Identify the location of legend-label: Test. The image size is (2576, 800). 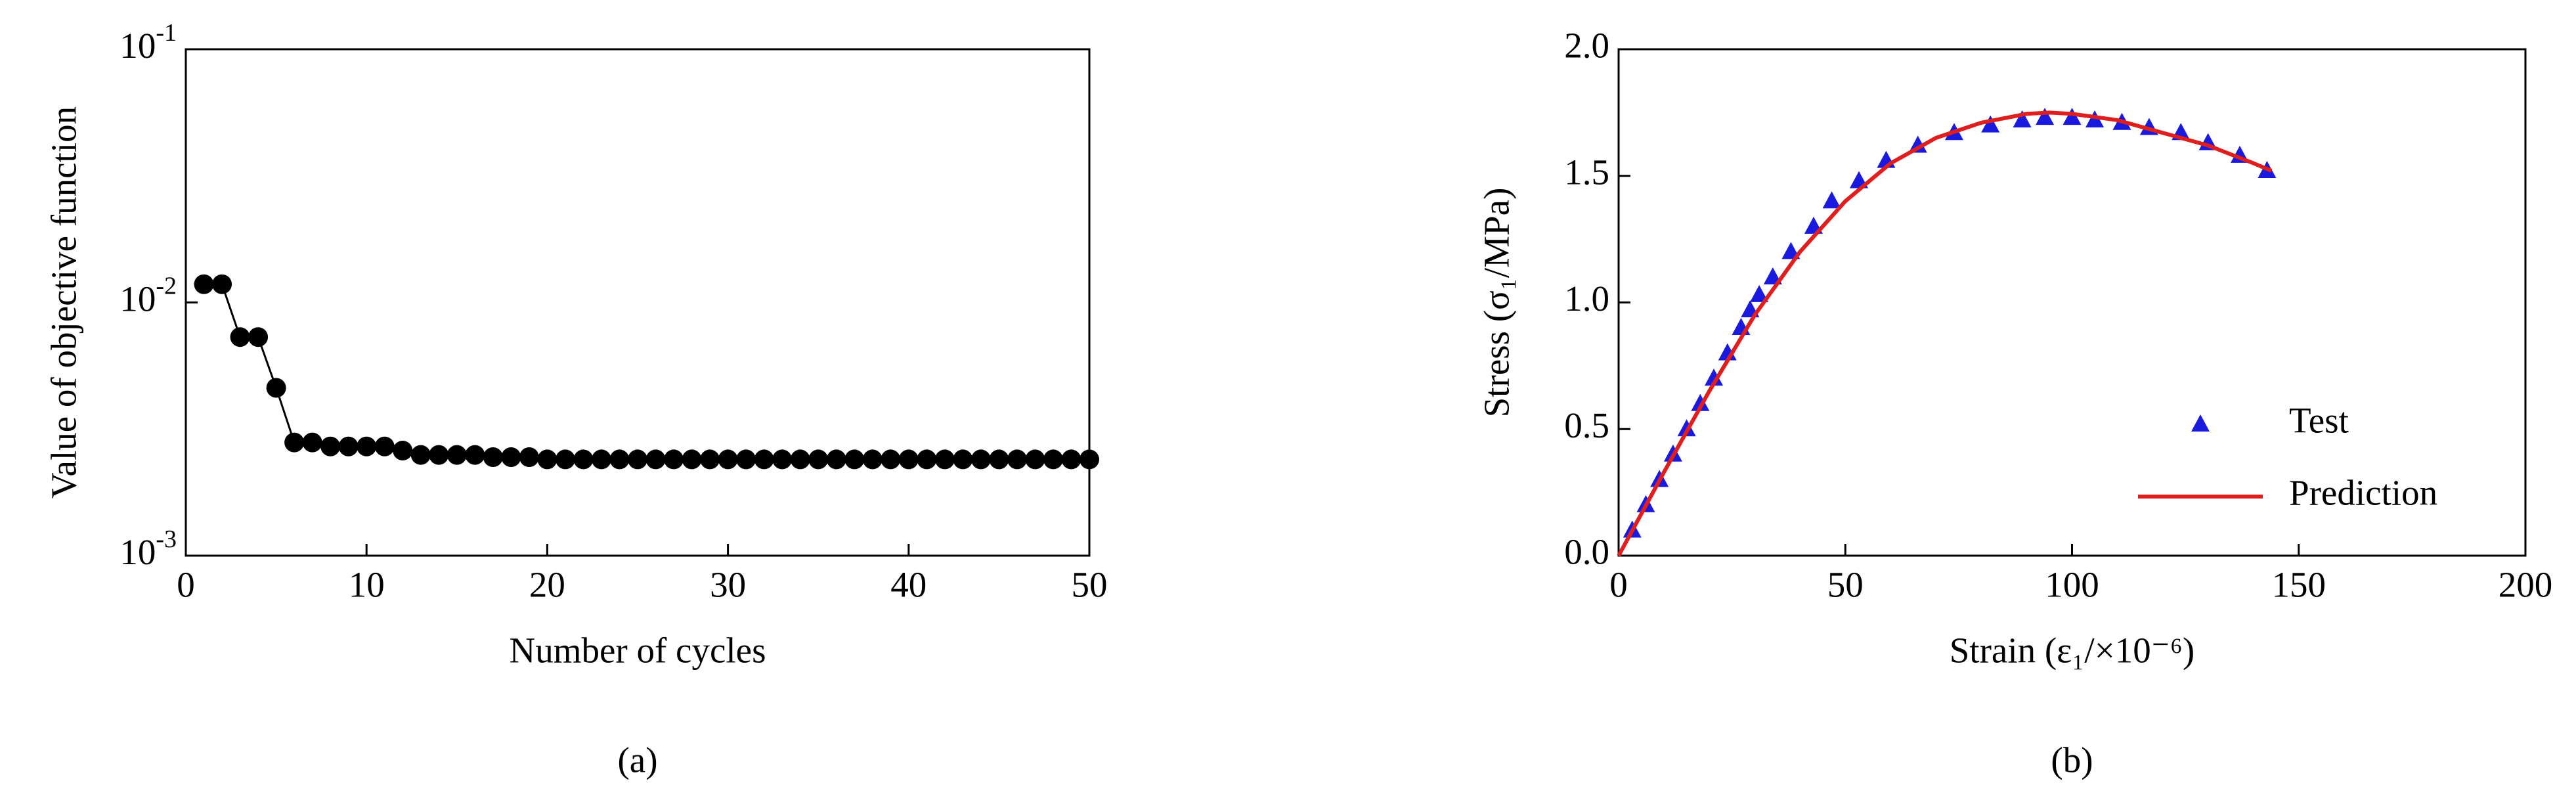
(2319, 421).